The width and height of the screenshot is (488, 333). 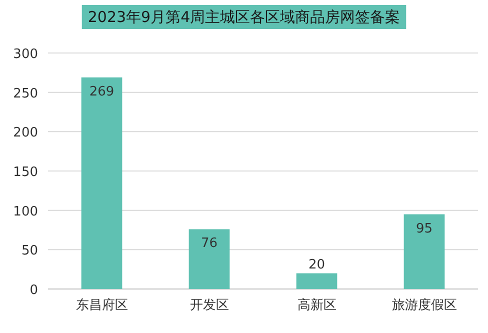 What do you see at coordinates (25, 54) in the screenshot?
I see `y-tick-label: 300` at bounding box center [25, 54].